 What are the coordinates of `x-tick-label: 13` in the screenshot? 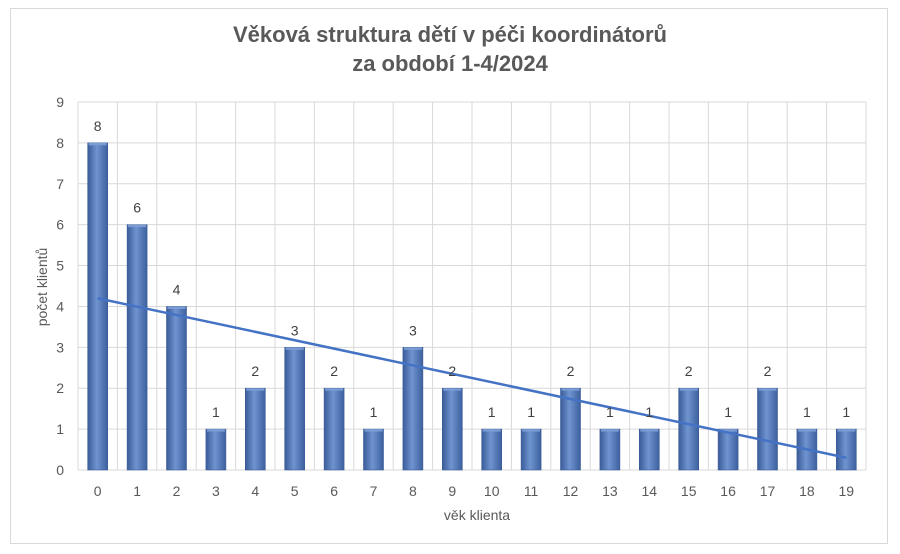 It's located at (610, 491).